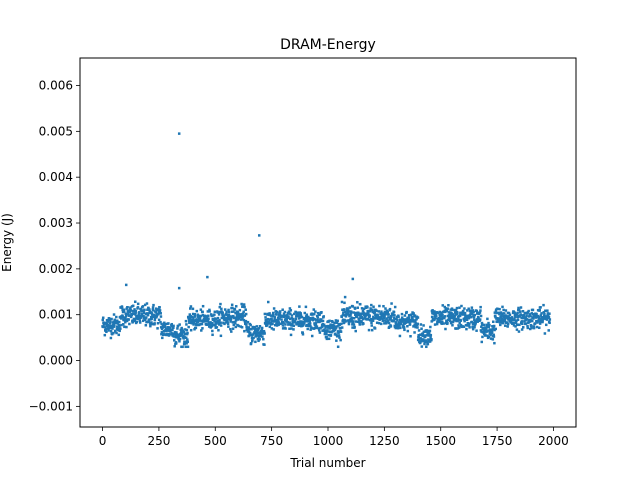 This screenshot has height=480, width=640. Describe the element at coordinates (328, 441) in the screenshot. I see `x-tick-label: 1000` at that location.